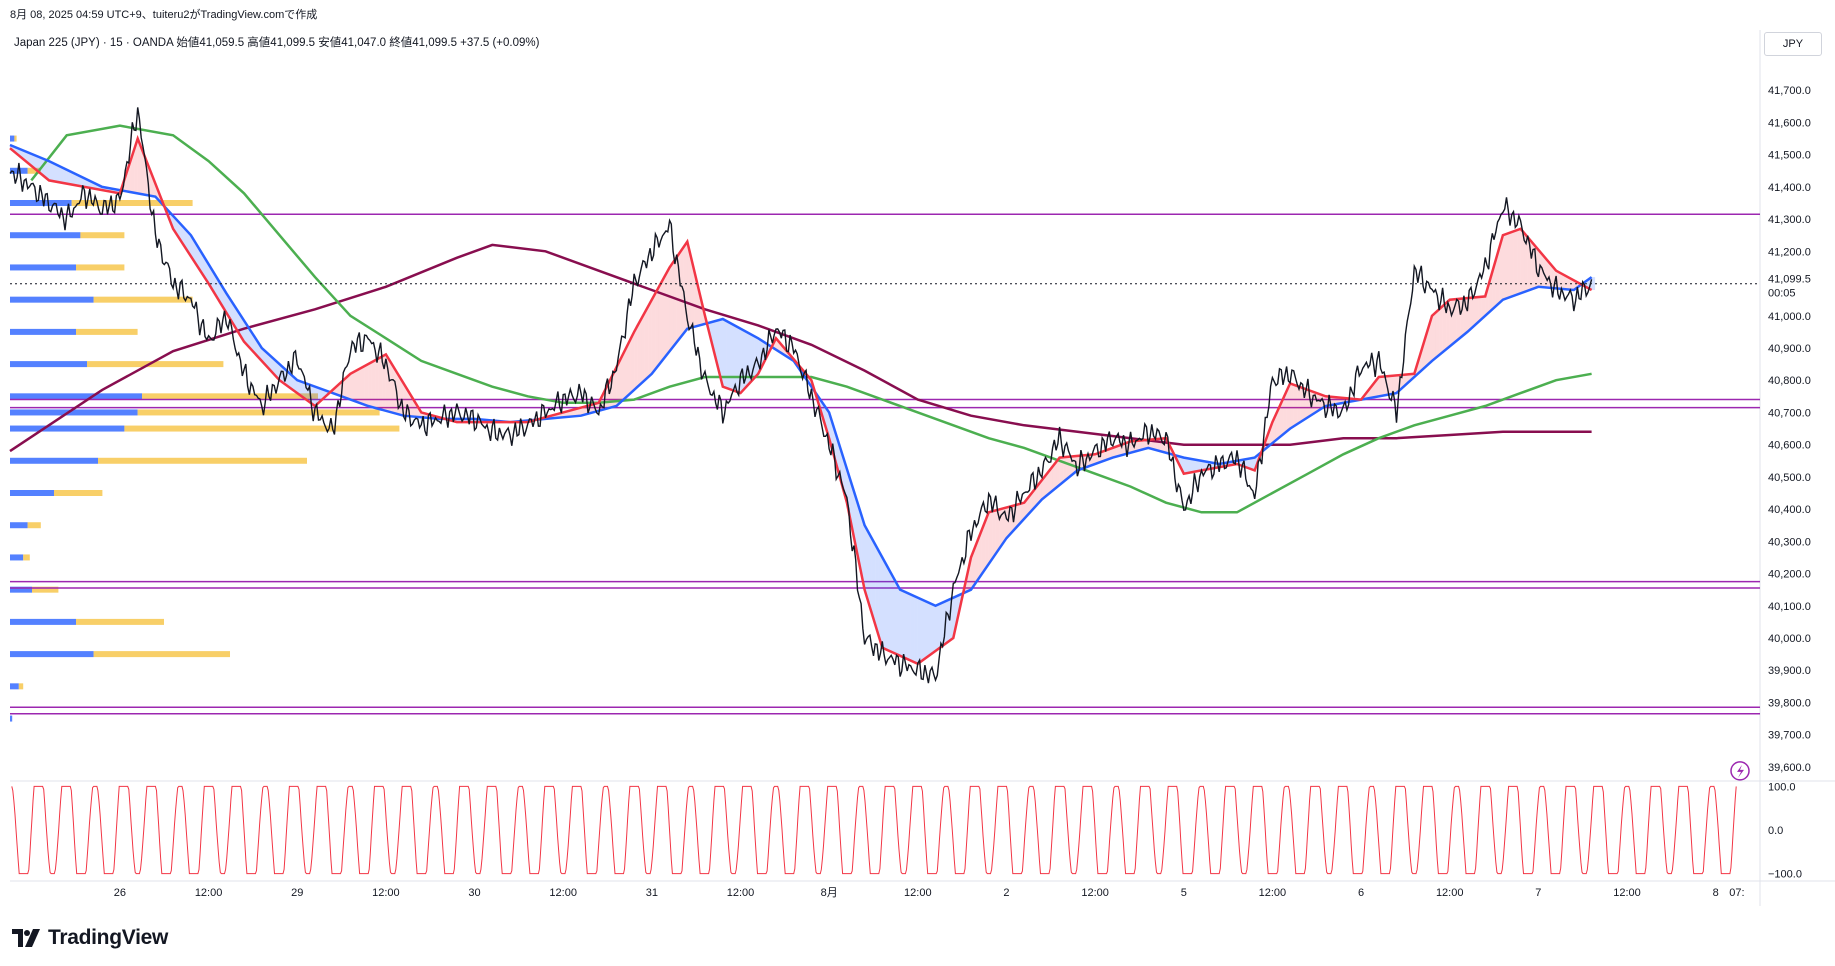 This screenshot has height=966, width=1835. What do you see at coordinates (1789, 671) in the screenshot?
I see `y-tick-label: 39,900.0` at bounding box center [1789, 671].